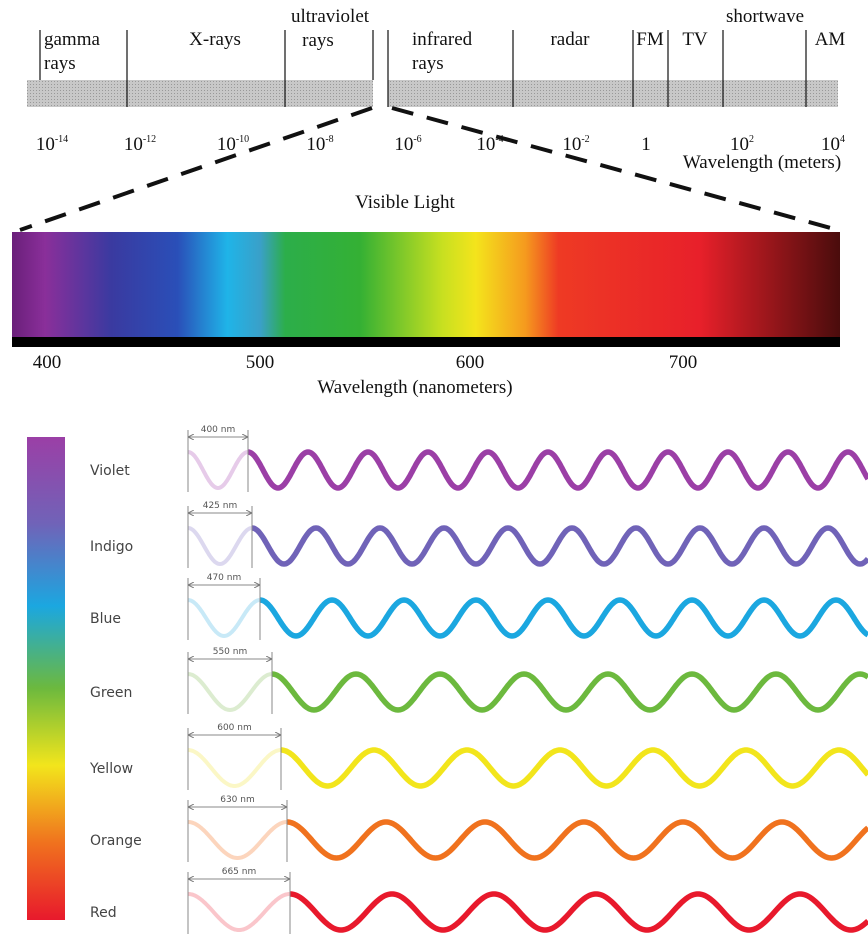 The width and height of the screenshot is (868, 937). I want to click on tick-exponent: -12, so click(149, 139).